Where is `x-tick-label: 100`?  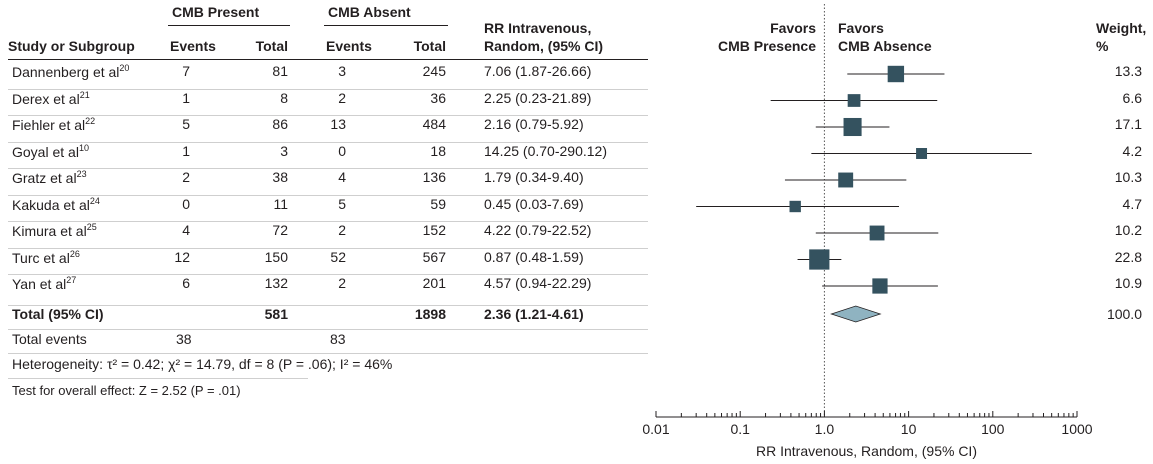 x-tick-label: 100 is located at coordinates (993, 429).